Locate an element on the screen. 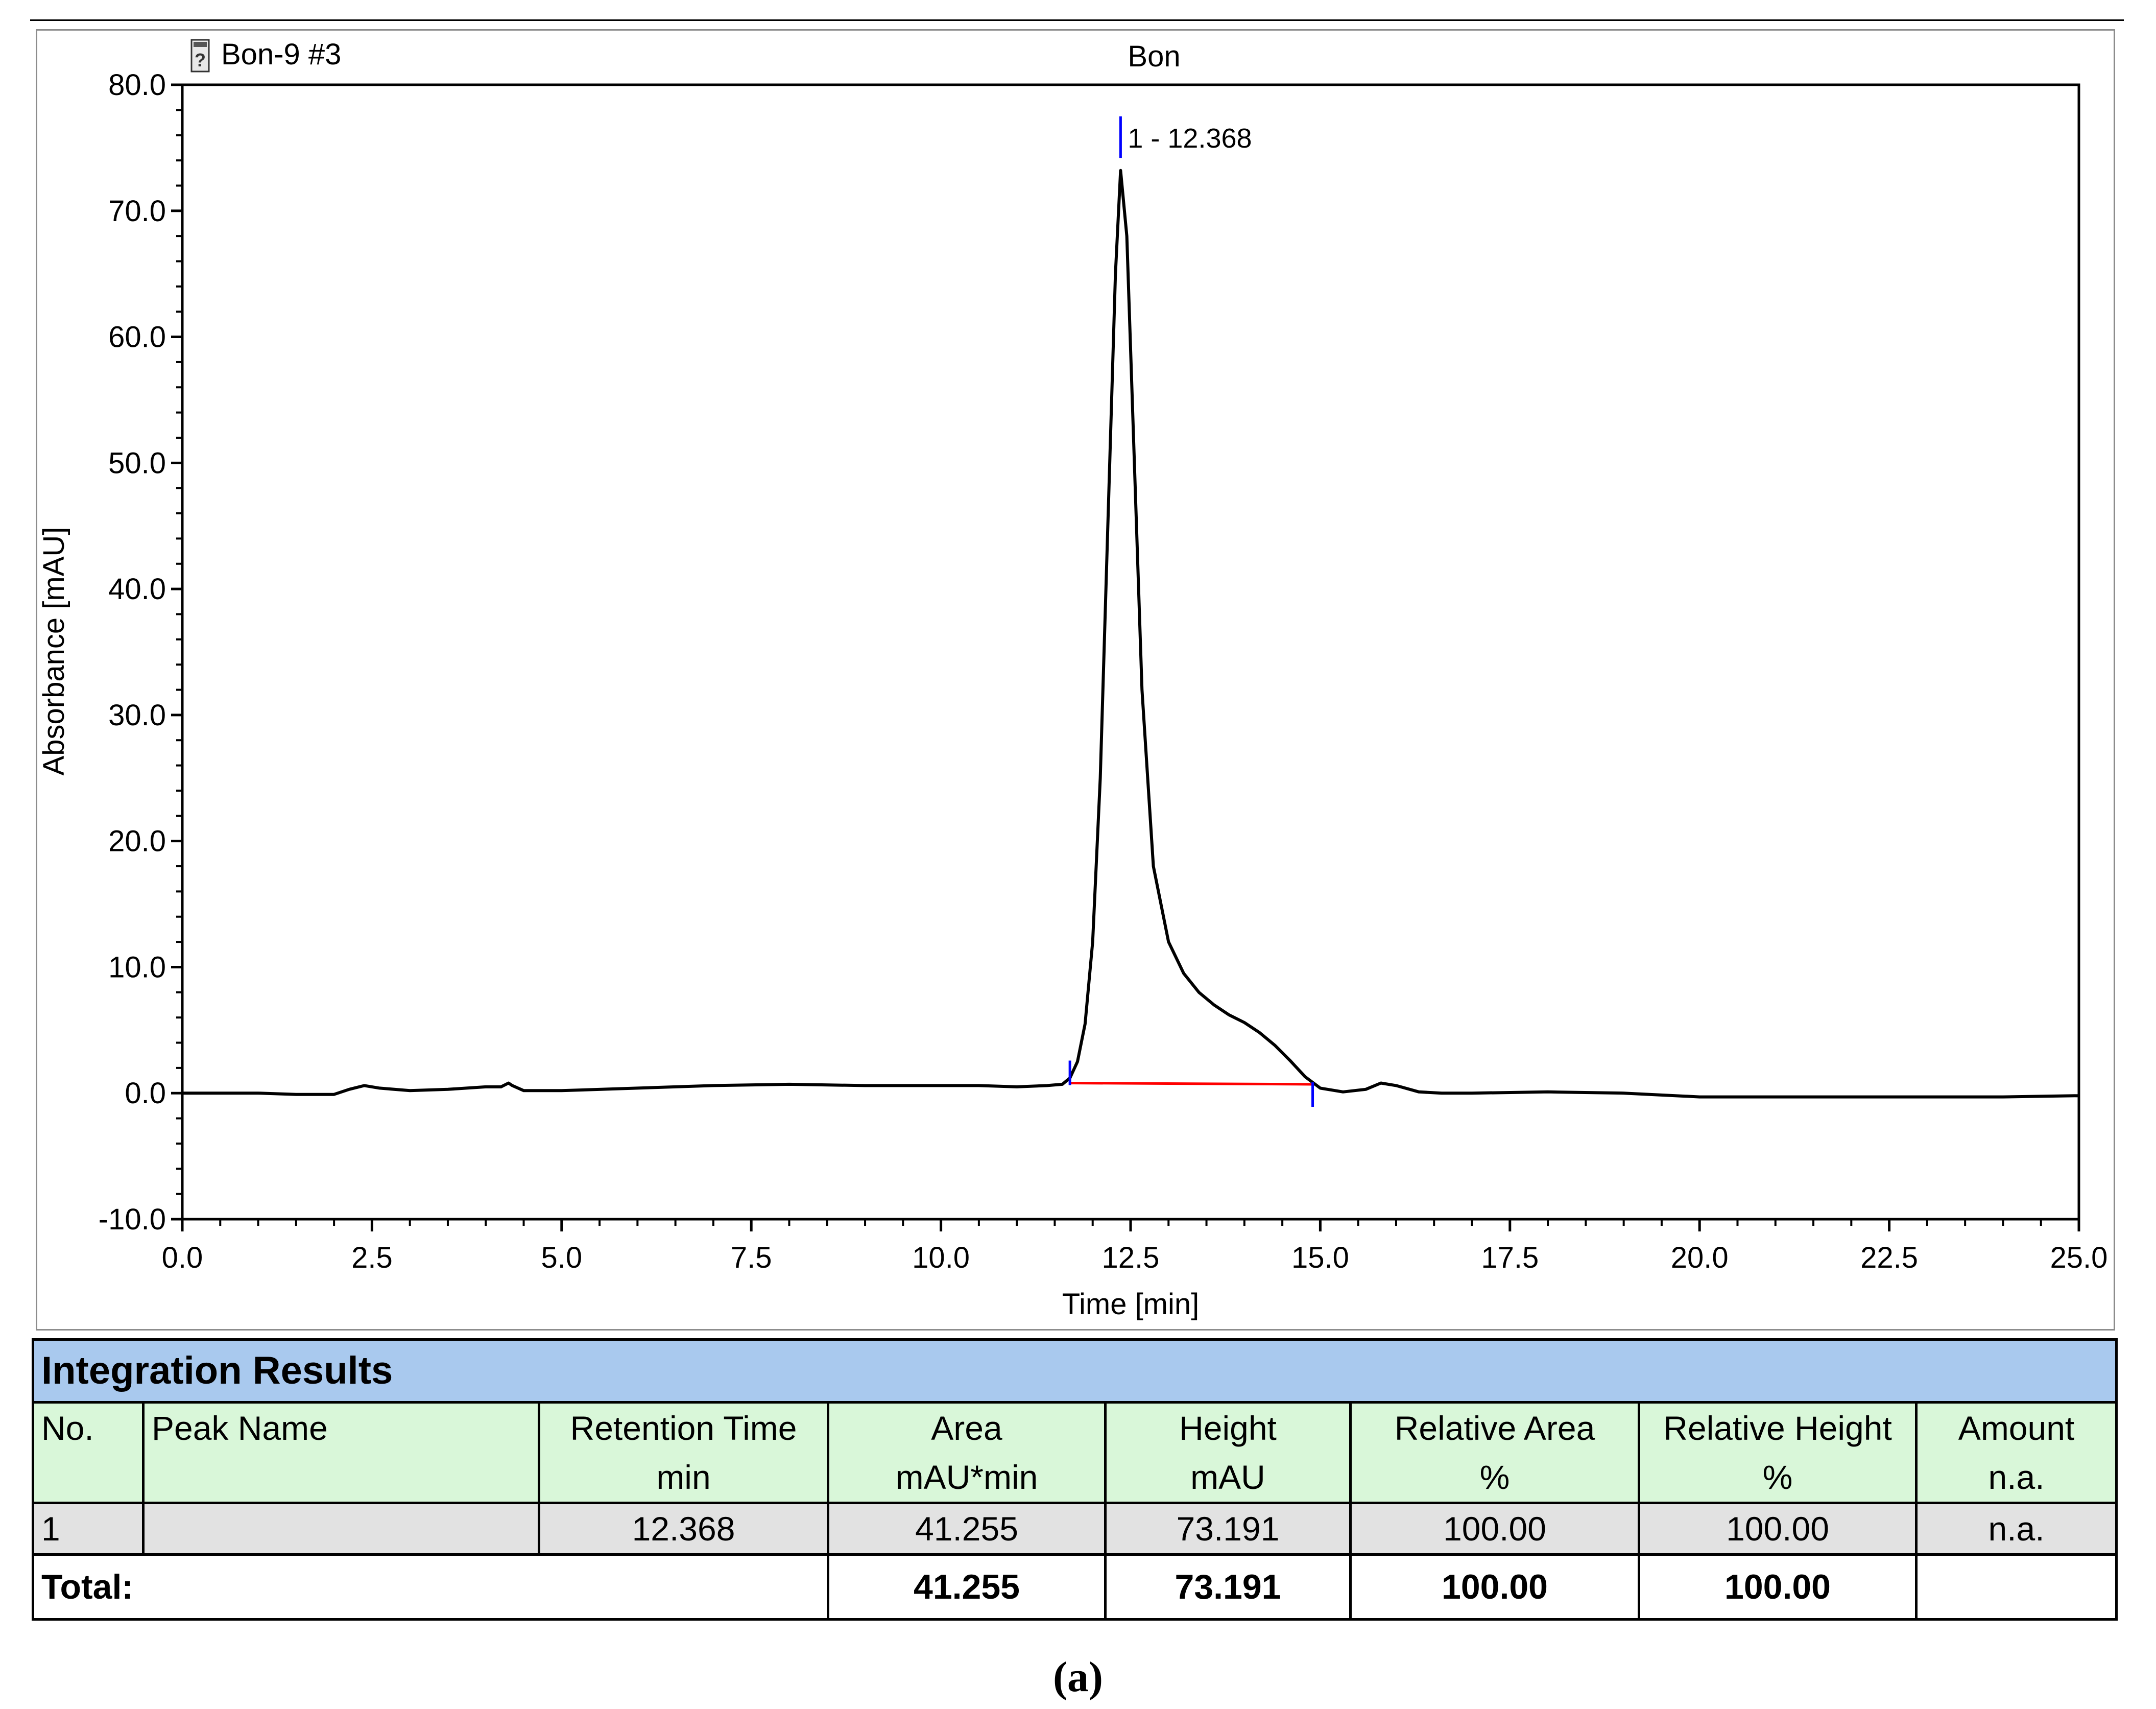 This screenshot has width=2156, height=1709. y-axis: -10.0 0.0 10.0 20.0 30.0 40.0 50.0 60.0 70.0 80.0 is located at coordinates (140, 652).